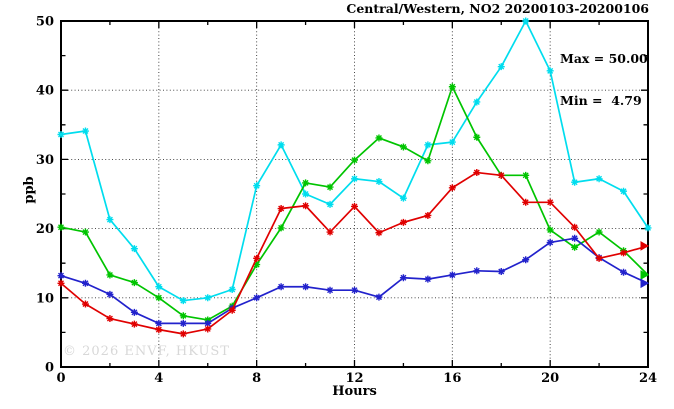  I want to click on x-tick-label-12: 12, so click(354, 378).